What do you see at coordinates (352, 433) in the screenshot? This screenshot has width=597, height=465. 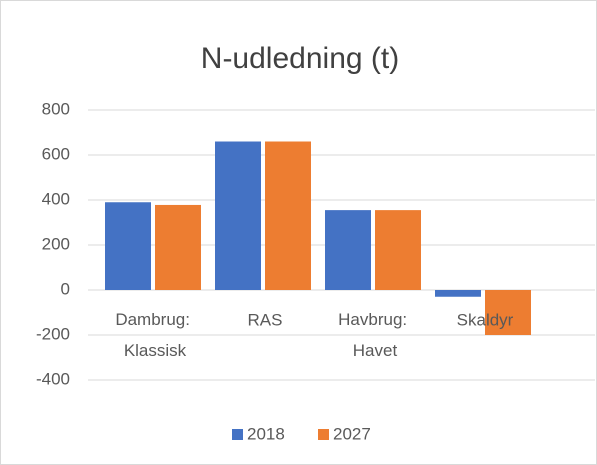 I see `legend-label: 2027` at bounding box center [352, 433].